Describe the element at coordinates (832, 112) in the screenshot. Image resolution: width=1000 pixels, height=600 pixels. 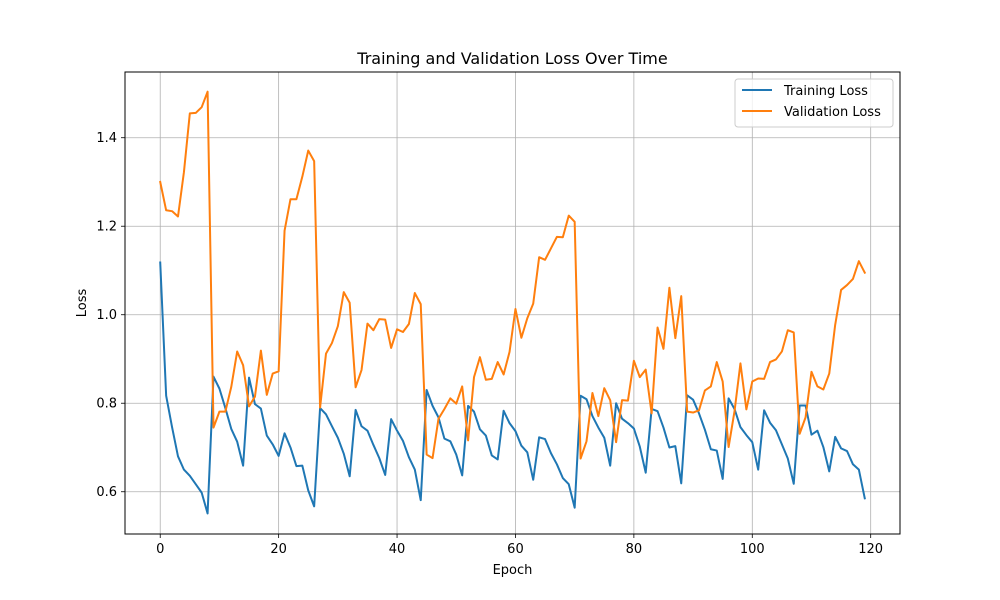
I see `legend-label-validation: Validation Loss` at that location.